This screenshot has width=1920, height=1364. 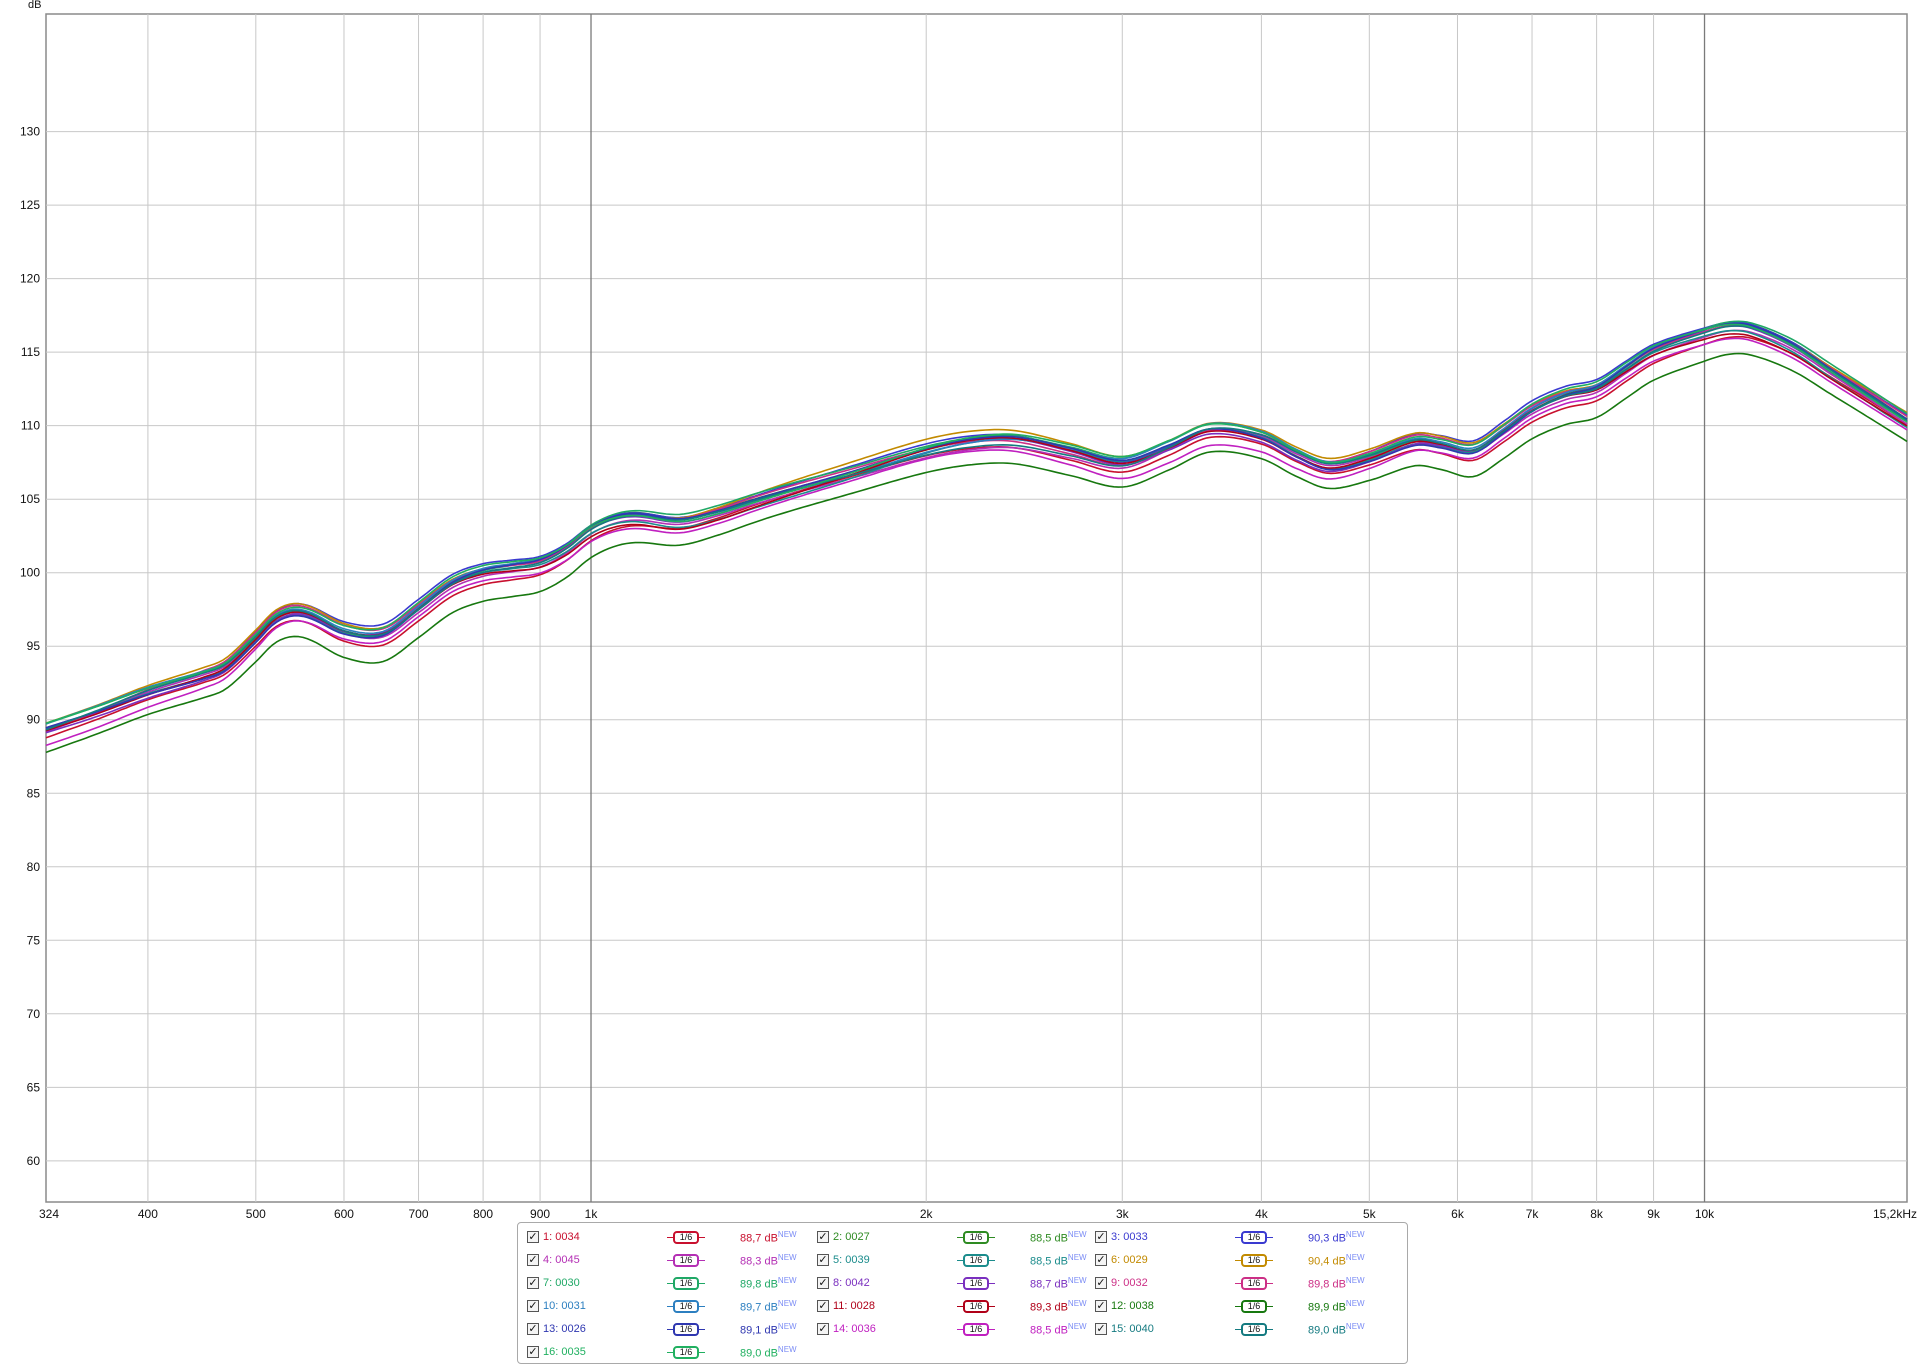 What do you see at coordinates (419, 1213) in the screenshot?
I see `x-tick-label: 700` at bounding box center [419, 1213].